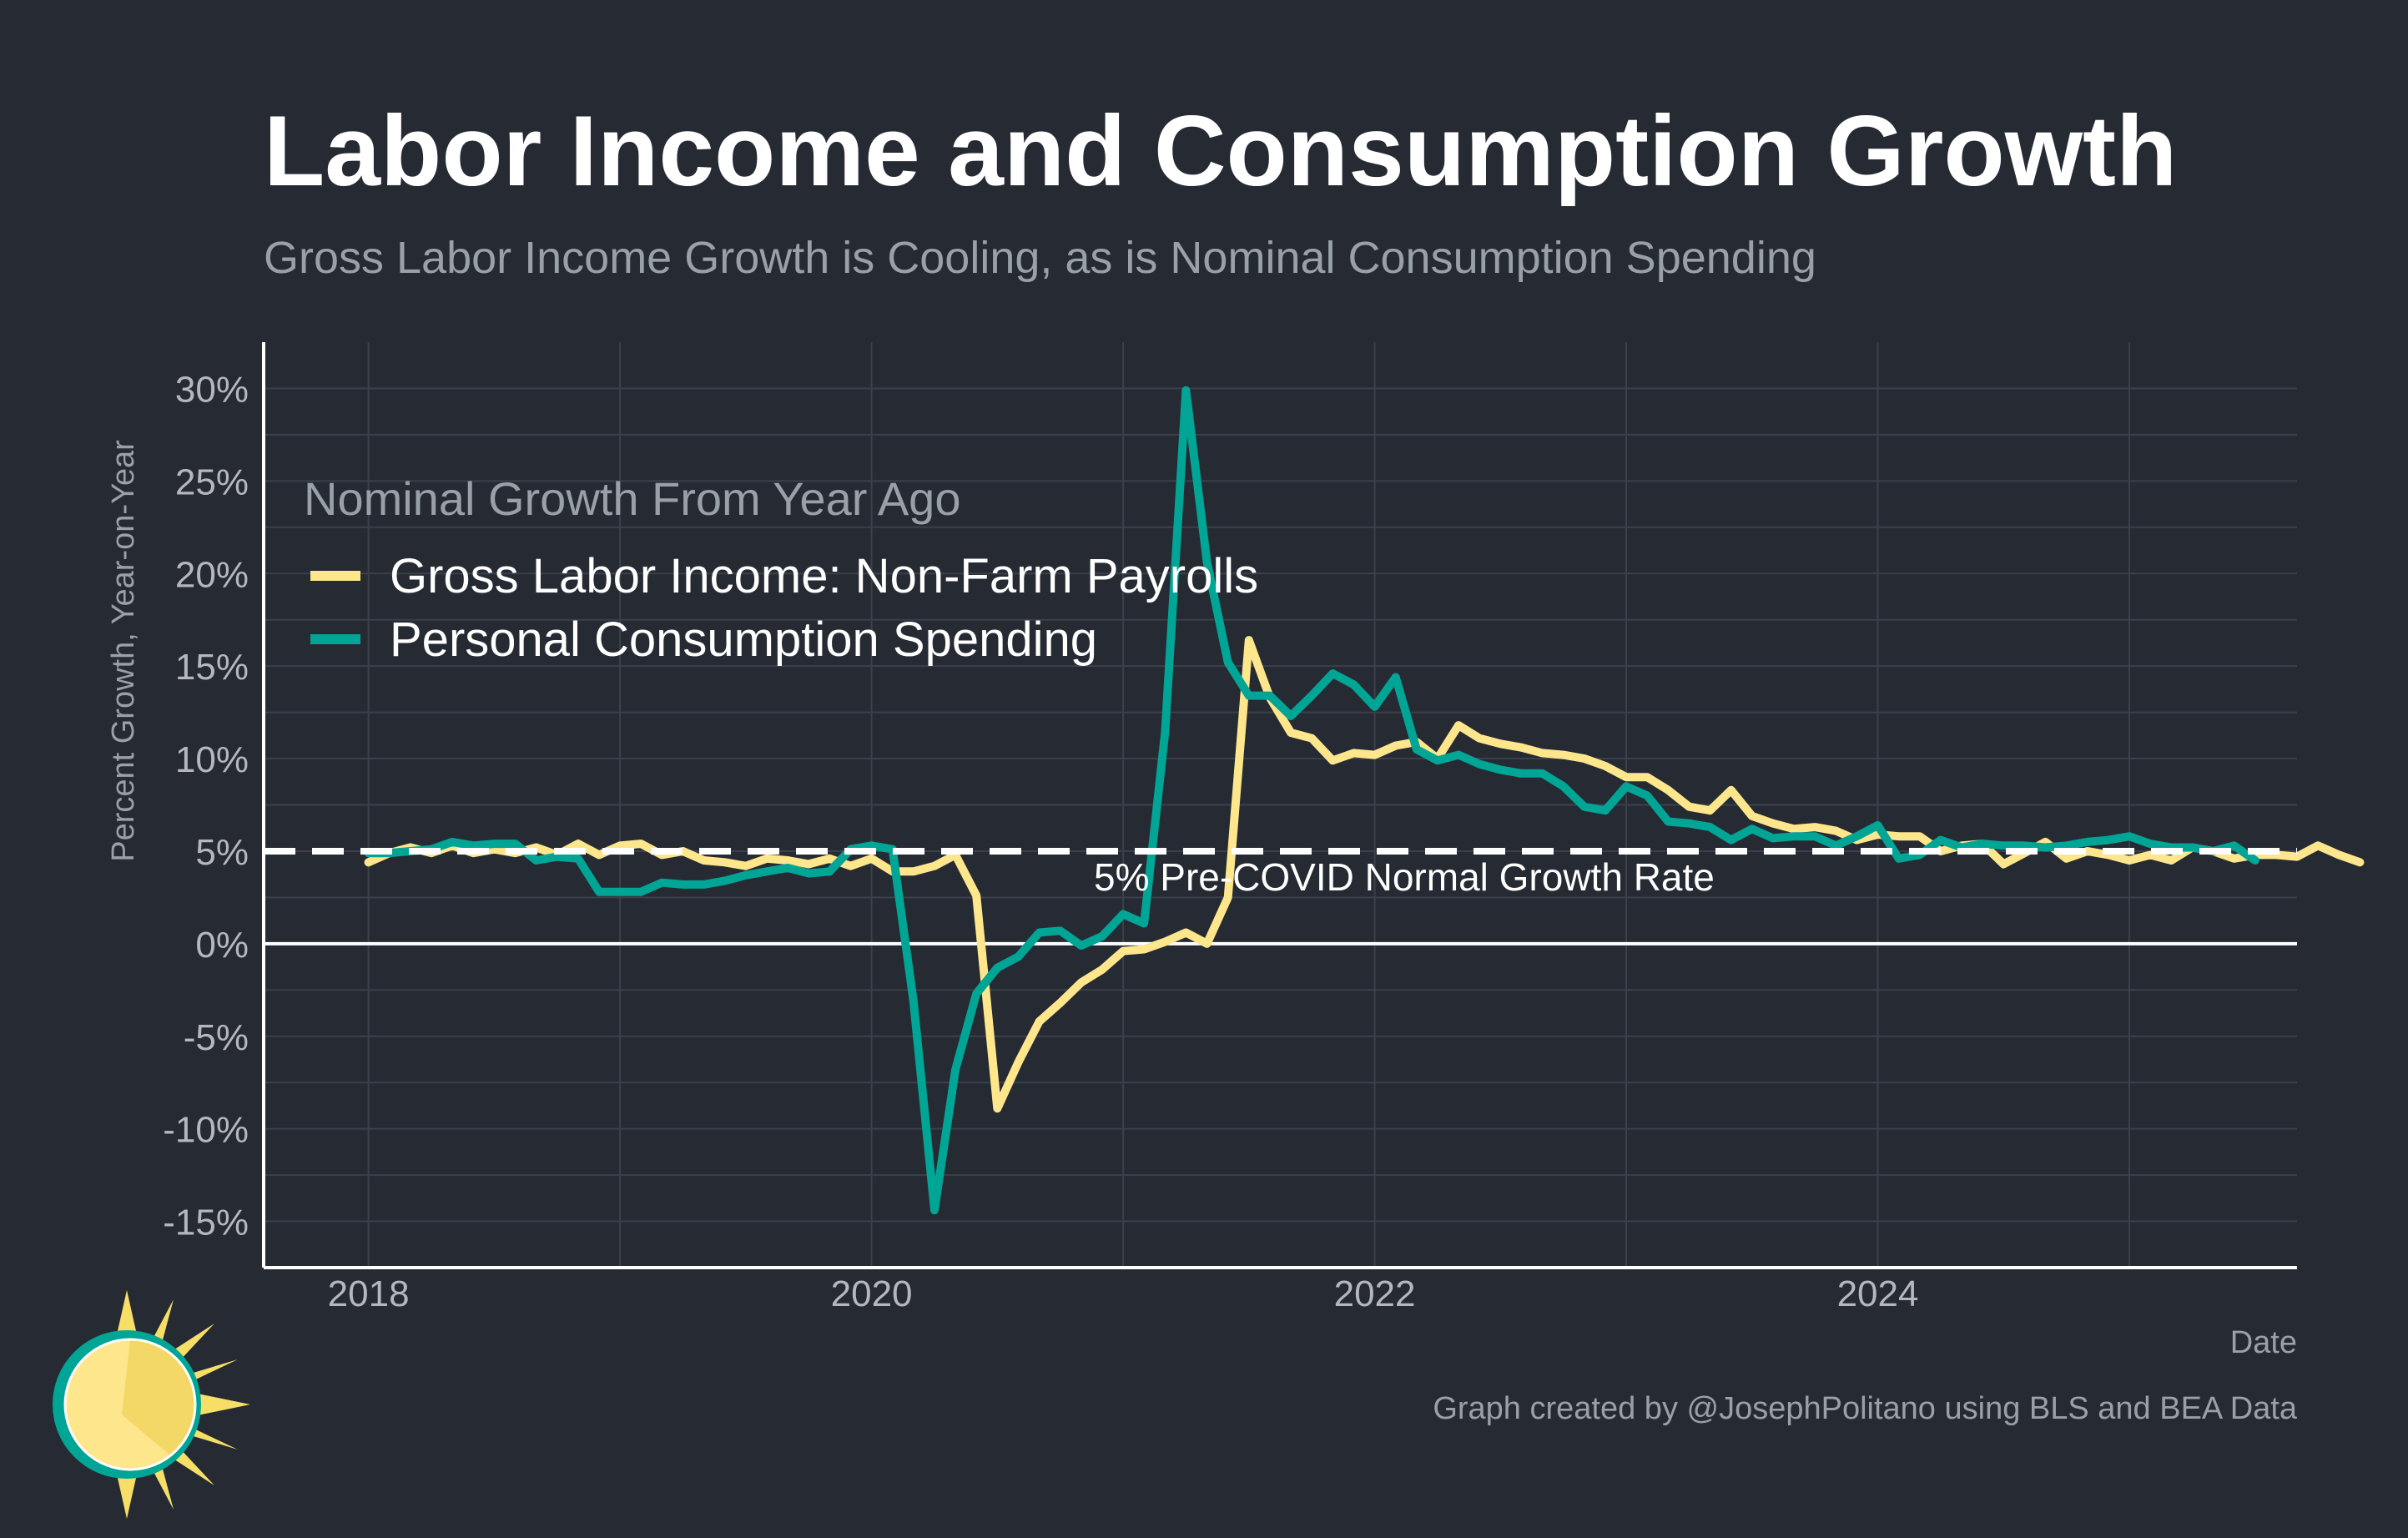 The height and width of the screenshot is (1538, 2408). I want to click on y-axis-label: Percent Growth, Year-on-Year, so click(123, 651).